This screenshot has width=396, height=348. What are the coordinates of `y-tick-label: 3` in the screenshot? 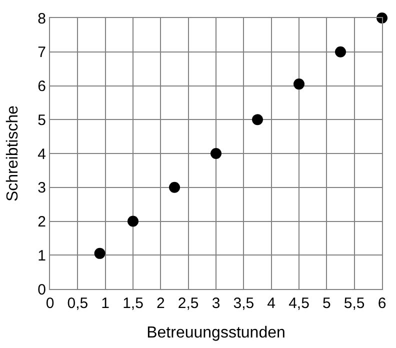 It's located at (42, 188).